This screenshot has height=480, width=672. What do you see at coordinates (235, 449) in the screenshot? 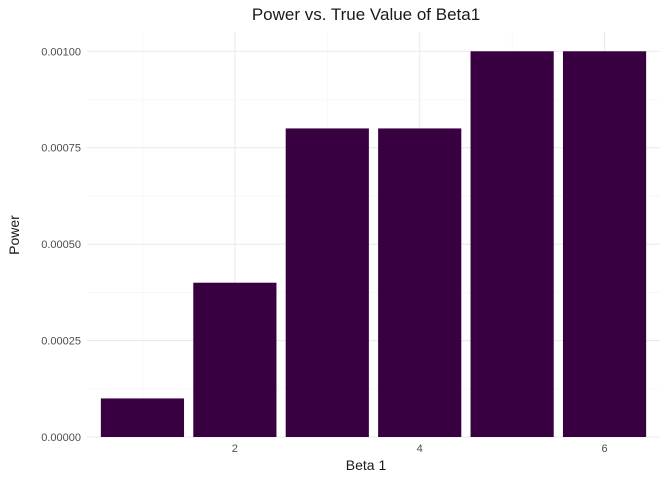
I see `x-tick-label: 2` at bounding box center [235, 449].